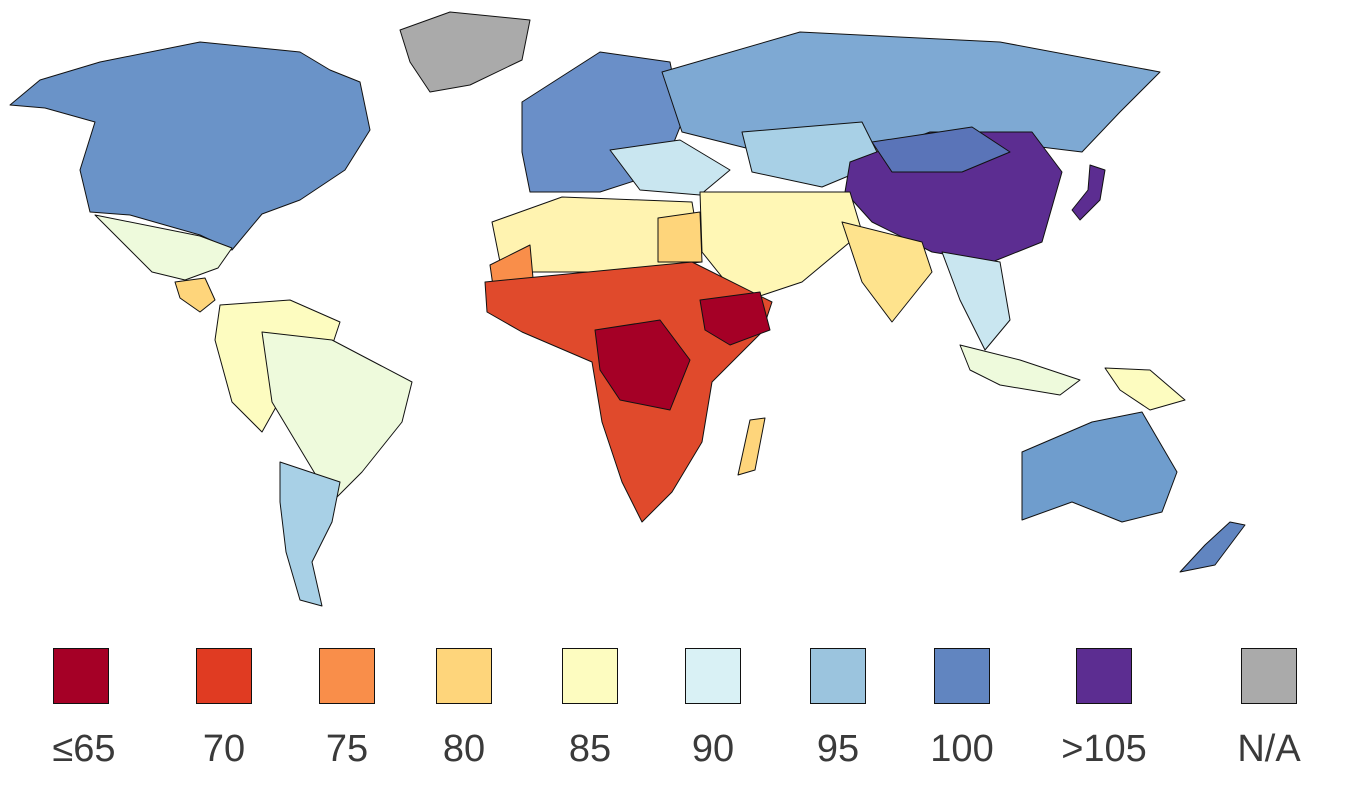 This screenshot has height=800, width=1357. Describe the element at coordinates (941, 149) in the screenshot. I see `region-mongolia` at that location.